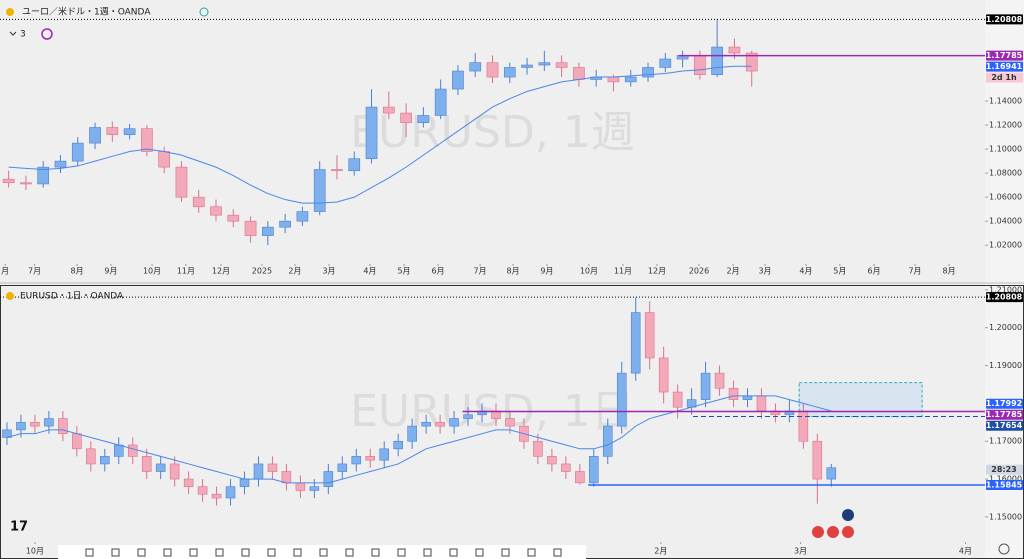 This screenshot has width=1024, height=559. I want to click on y-tick-label: 1.19000, so click(1005, 365).